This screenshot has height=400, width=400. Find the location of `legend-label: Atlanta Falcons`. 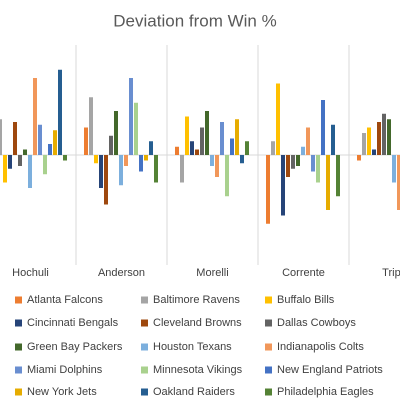

legend-label: Atlanta Falcons is located at coordinates (65, 300).